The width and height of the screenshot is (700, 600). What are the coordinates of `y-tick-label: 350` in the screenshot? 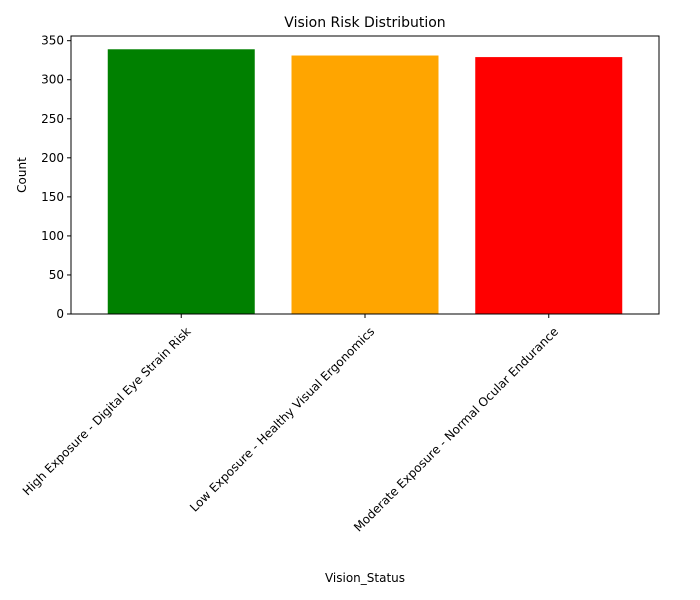 It's located at (52, 41).